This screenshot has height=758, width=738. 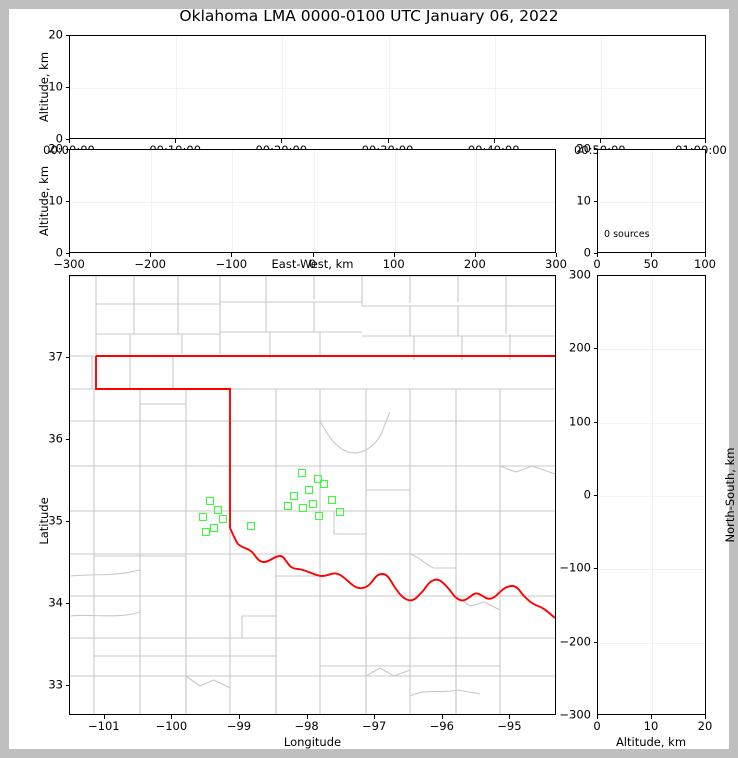 What do you see at coordinates (150, 264) in the screenshot?
I see `xtick-label: −200` at bounding box center [150, 264].